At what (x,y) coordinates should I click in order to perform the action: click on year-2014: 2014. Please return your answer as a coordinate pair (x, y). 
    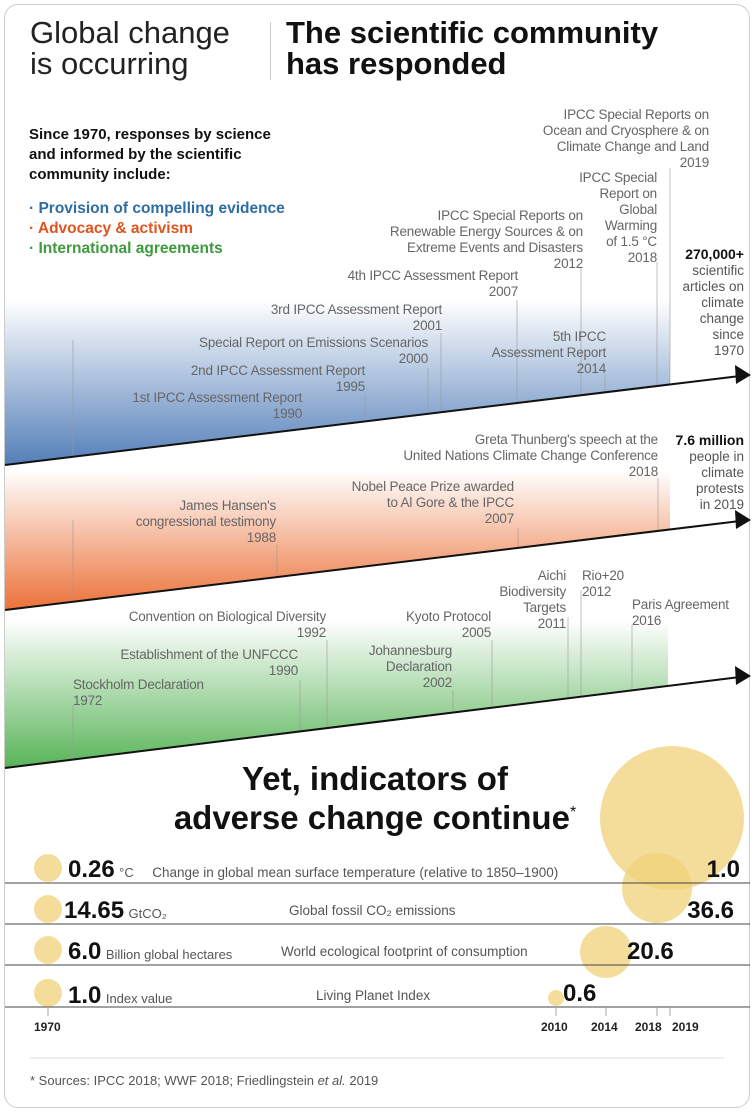
    Looking at the image, I should click on (604, 1027).